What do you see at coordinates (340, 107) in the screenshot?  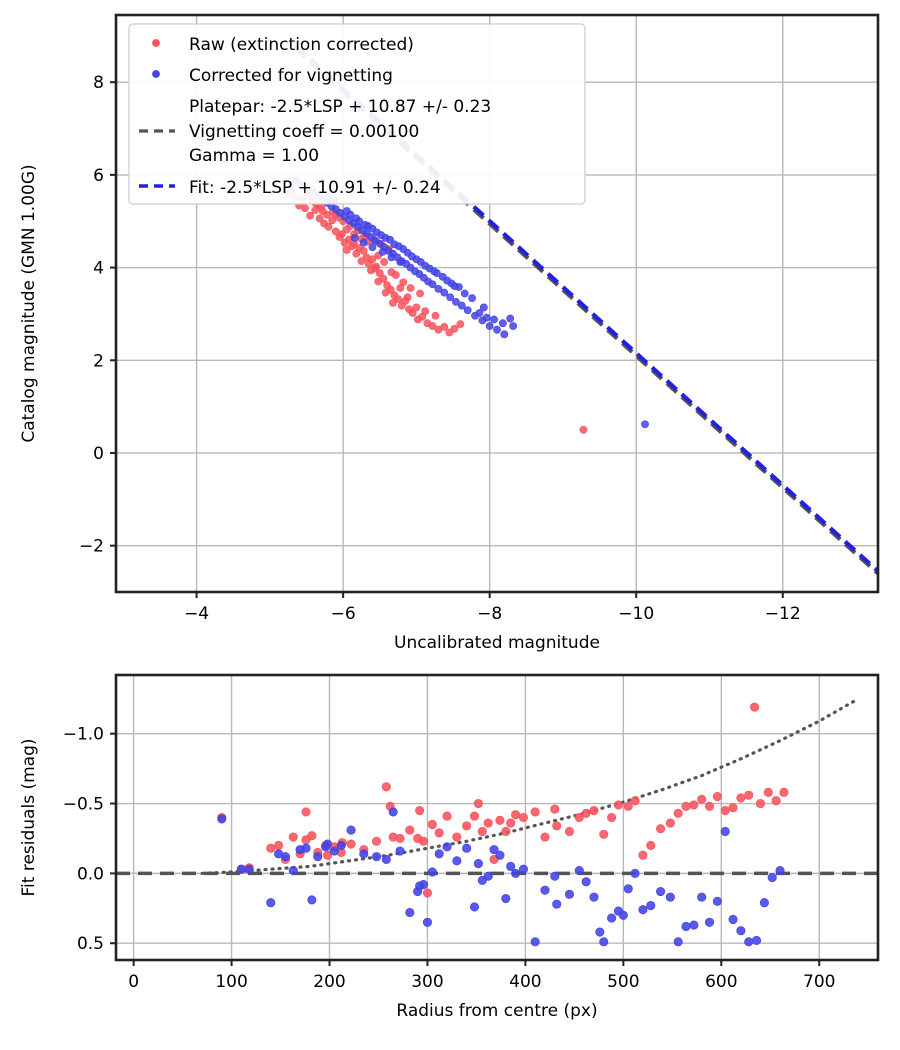 I see `legend-label-platepar-line1: Platepar: -2.5*LSP + 10.87 +/- 0.23` at bounding box center [340, 107].